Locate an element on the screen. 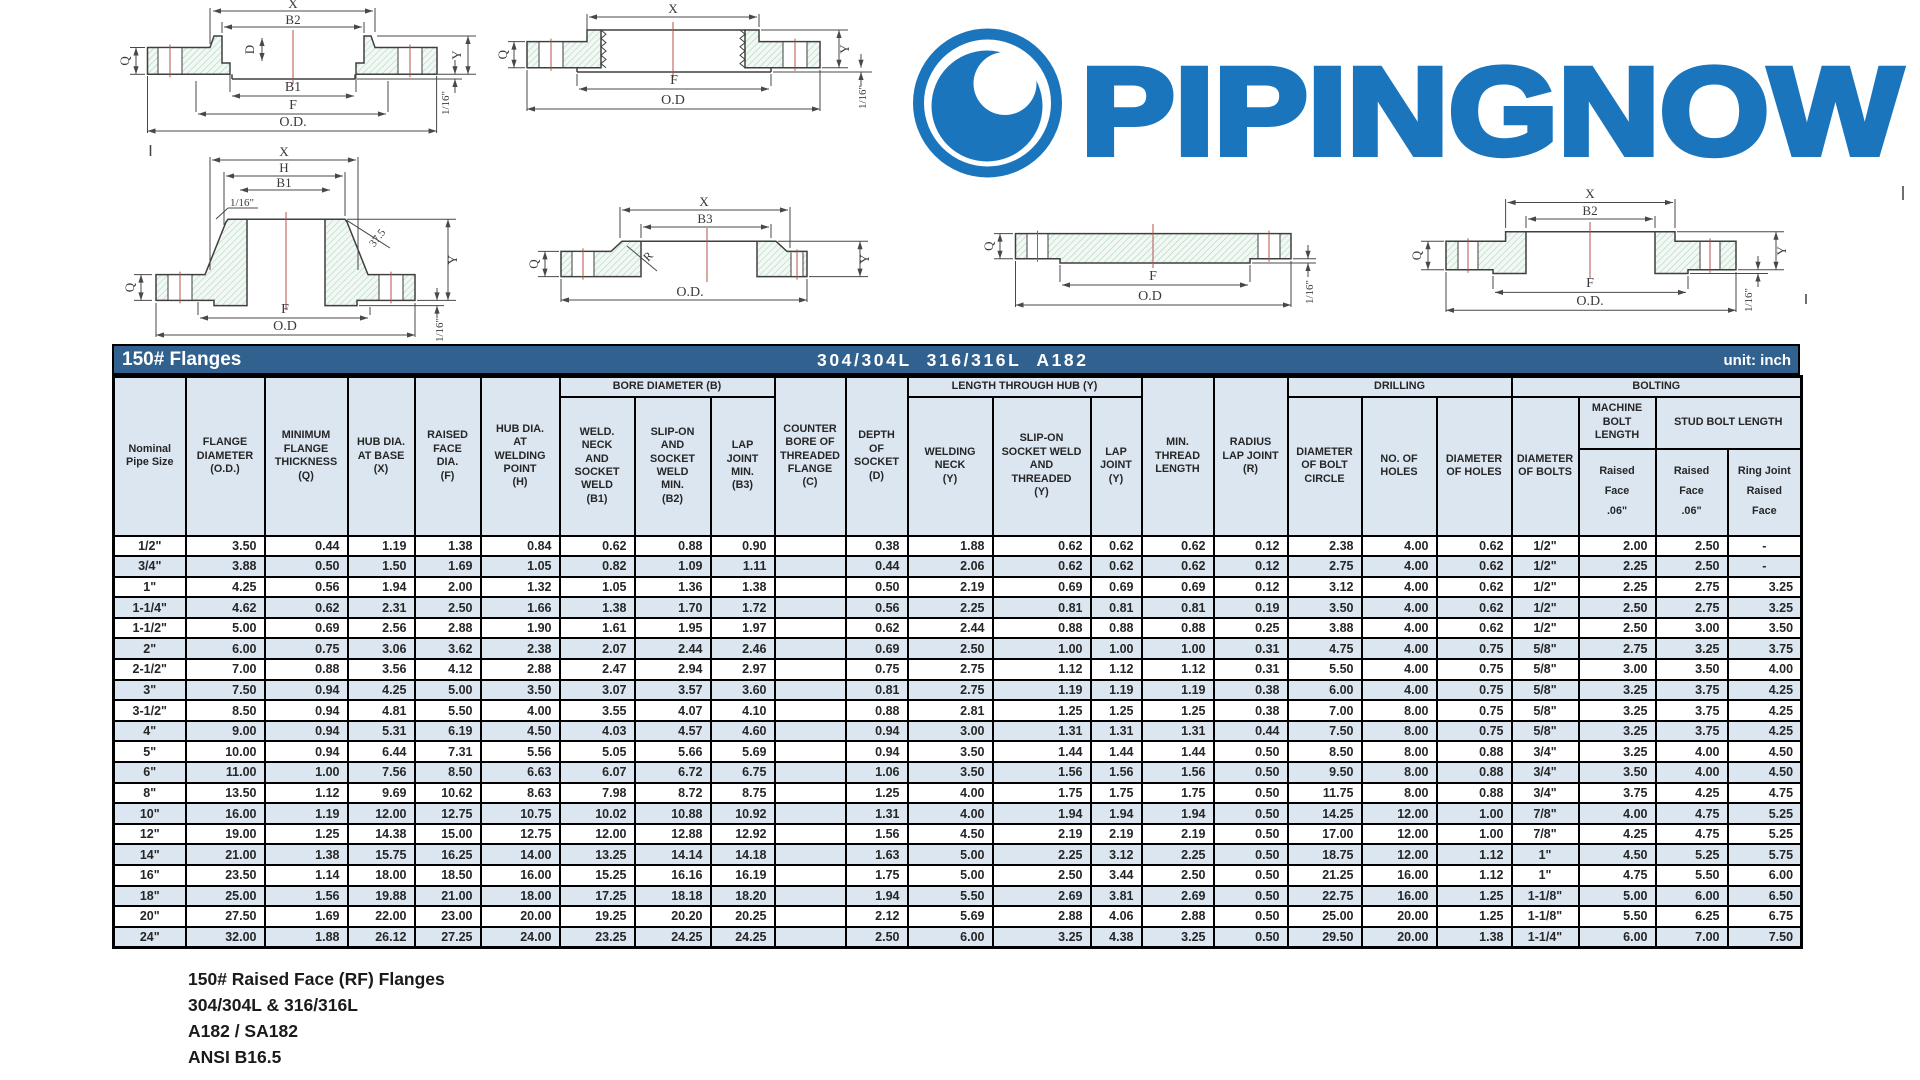 The height and width of the screenshot is (1080, 1920). svg-text: B3 is located at coordinates (704, 218).